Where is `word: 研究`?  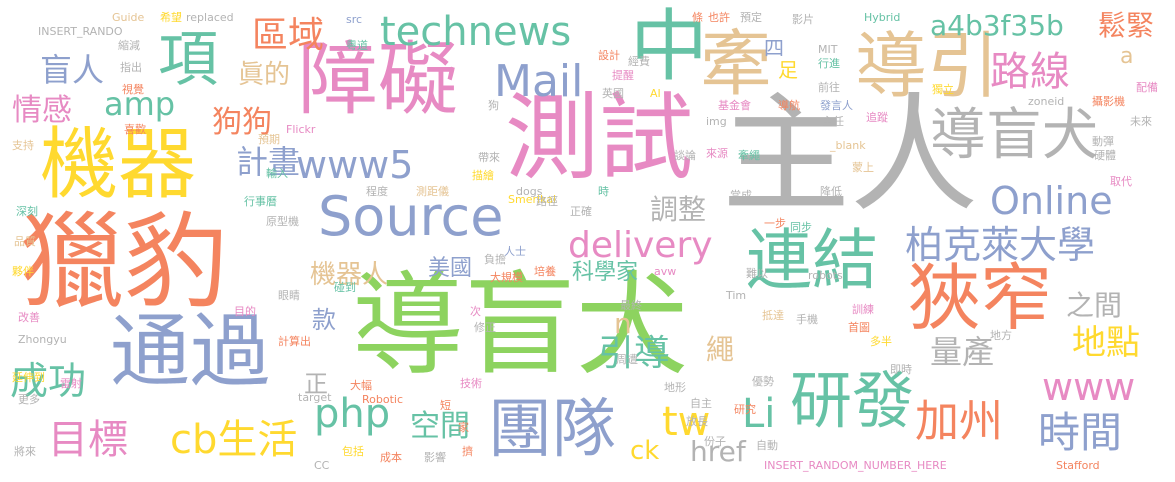
word: 研究 is located at coordinates (745, 409).